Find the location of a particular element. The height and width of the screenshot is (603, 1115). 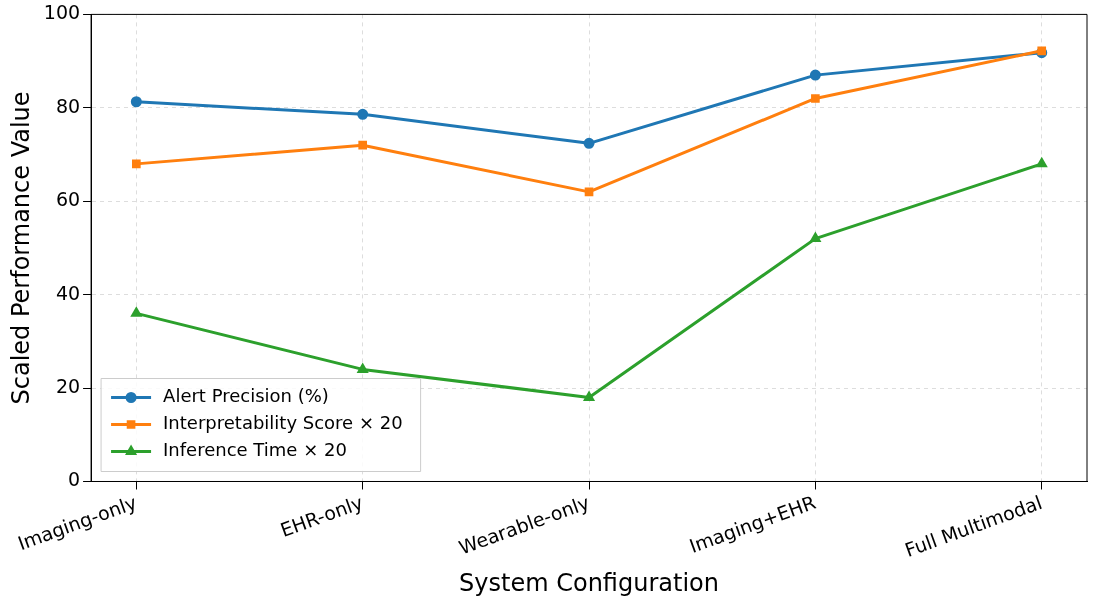

y-tick-label: 80 is located at coordinates (68, 105).